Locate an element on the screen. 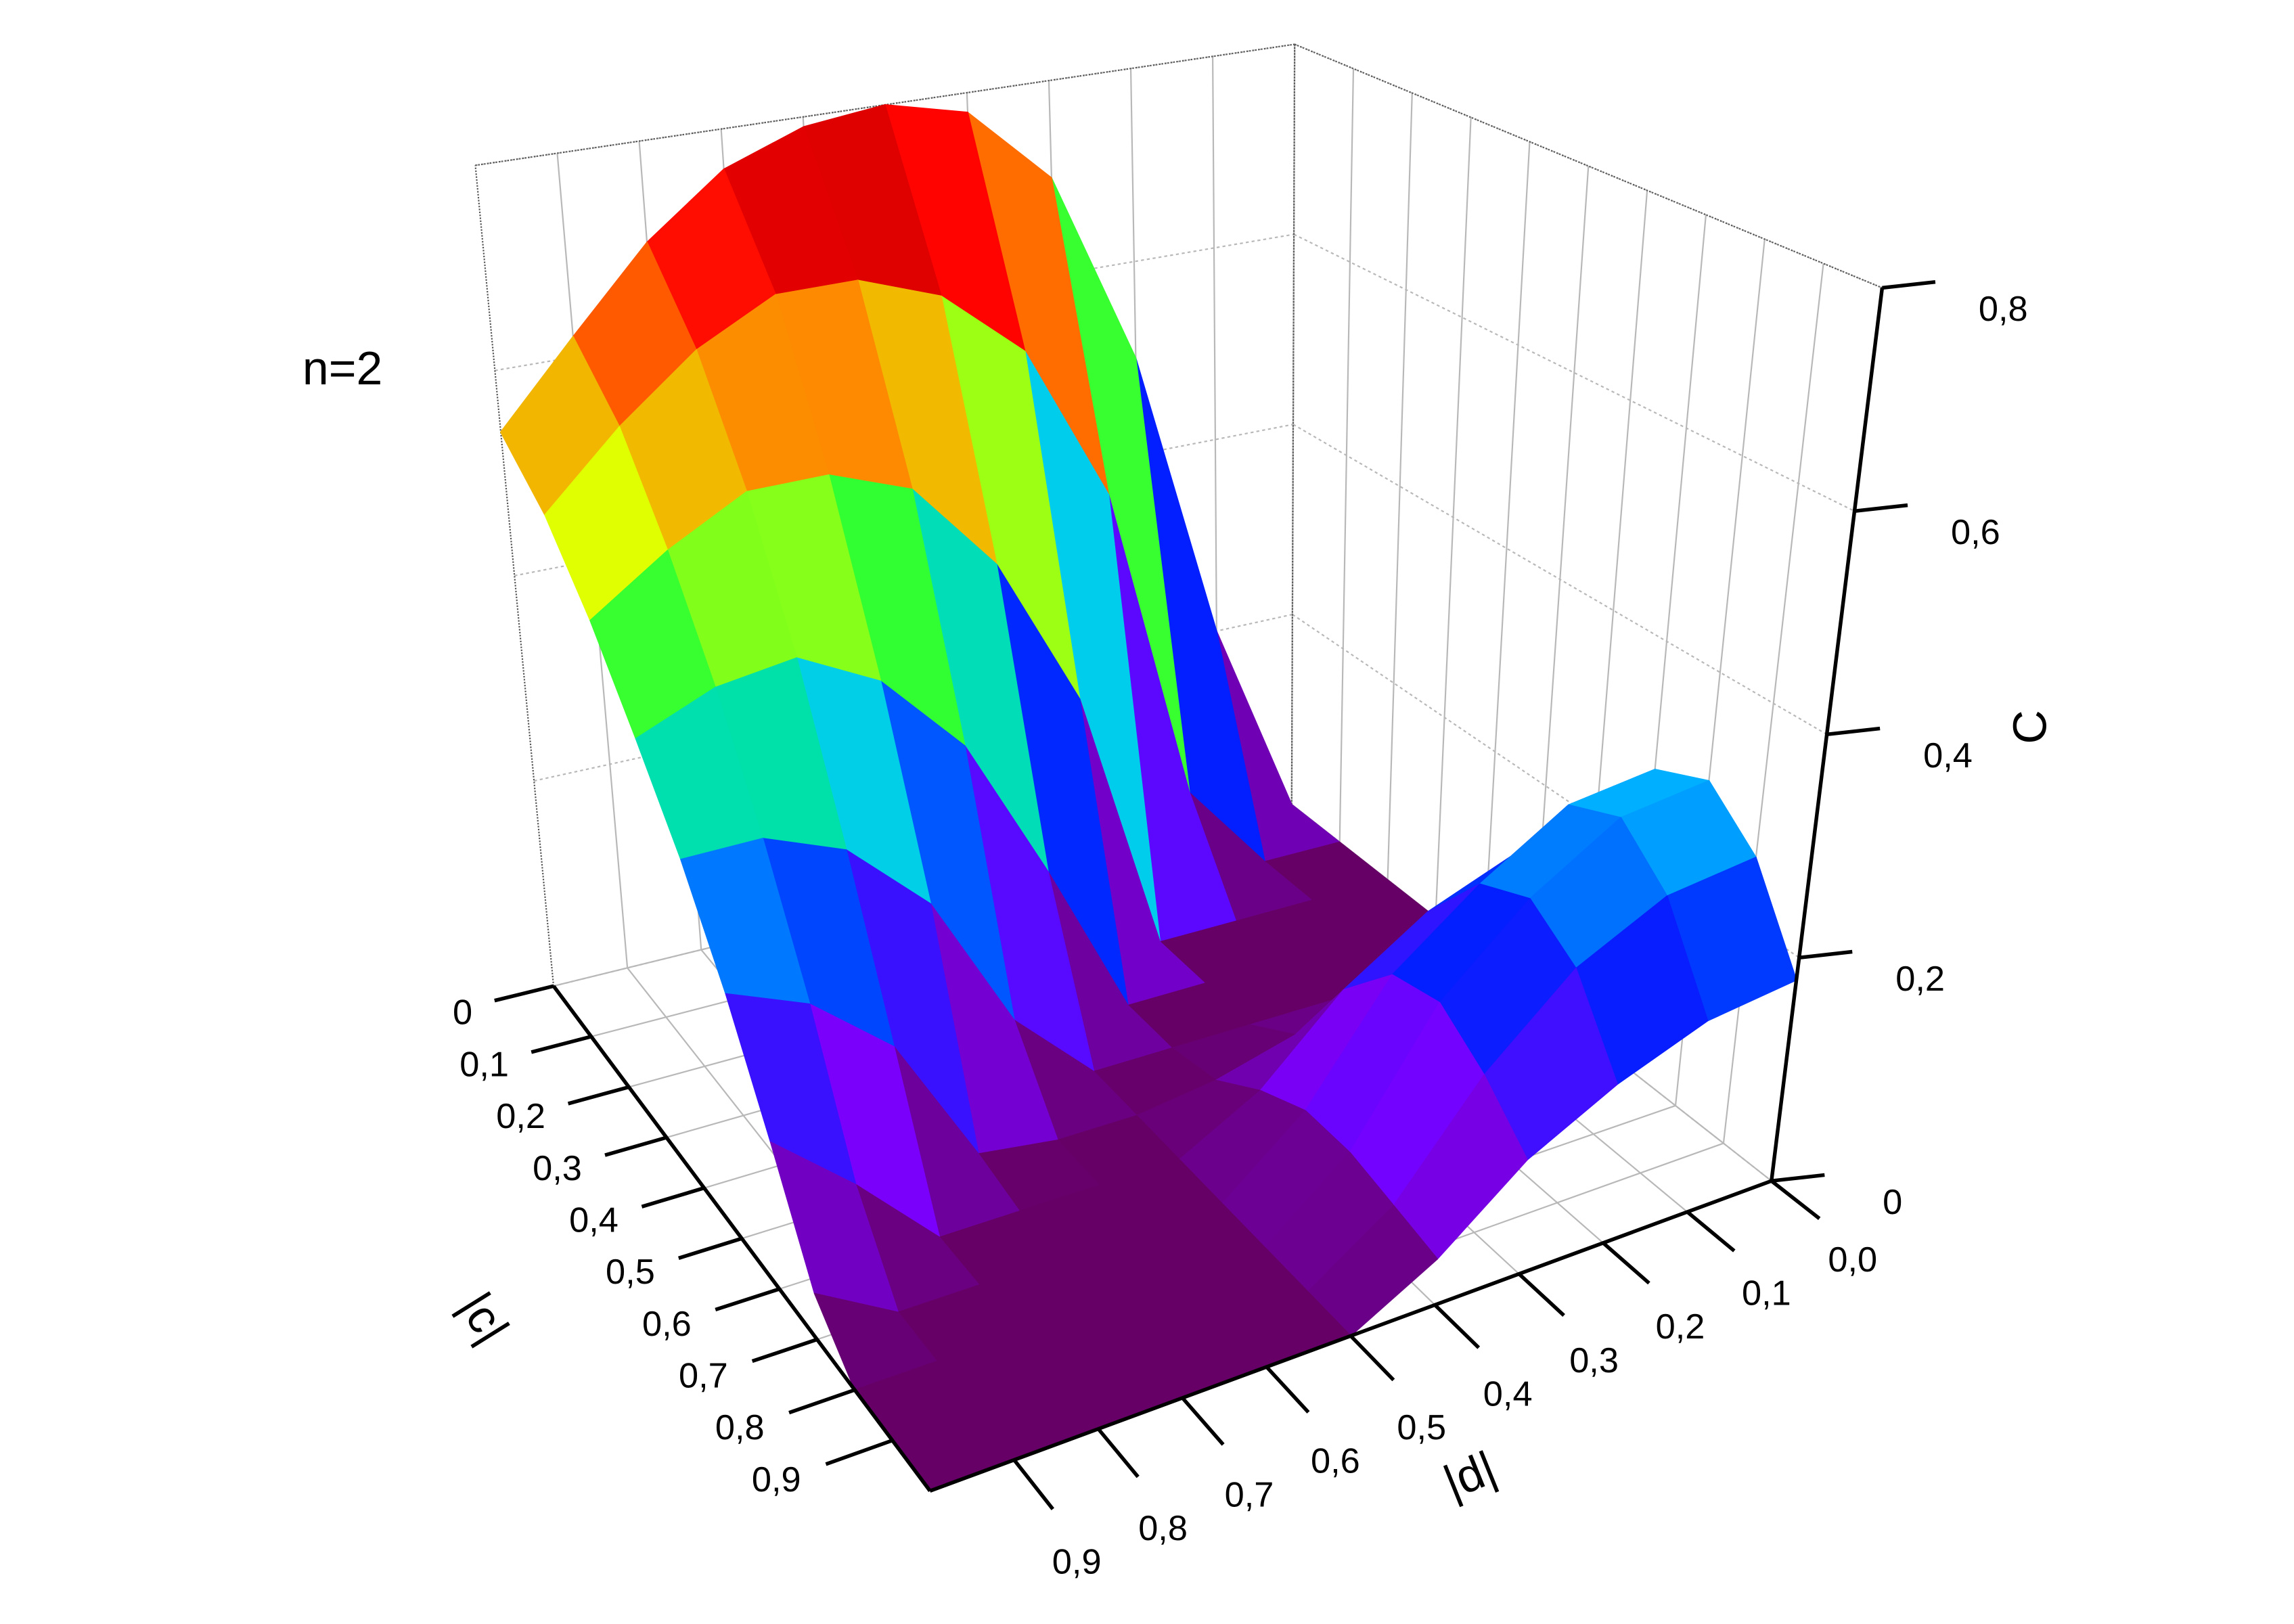  annotation: n=2 is located at coordinates (342, 368).